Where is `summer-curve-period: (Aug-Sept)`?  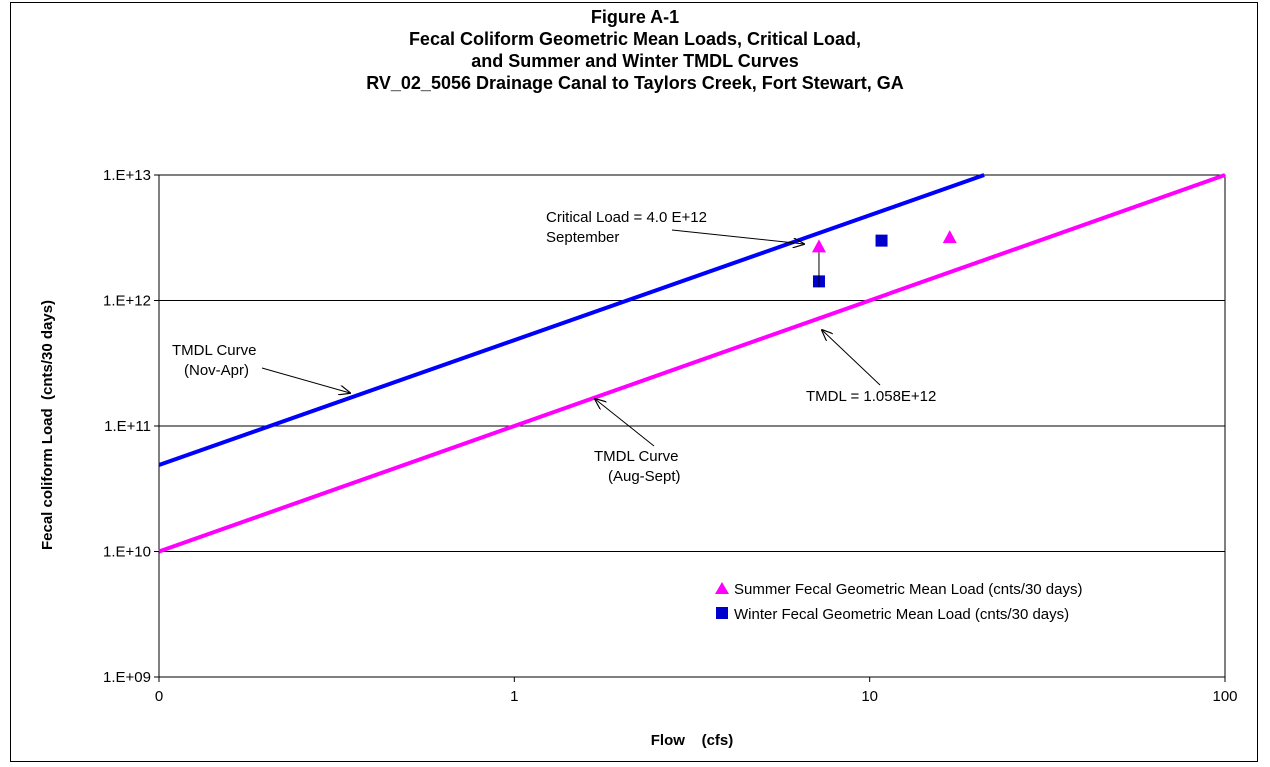 summer-curve-period: (Aug-Sept) is located at coordinates (644, 476).